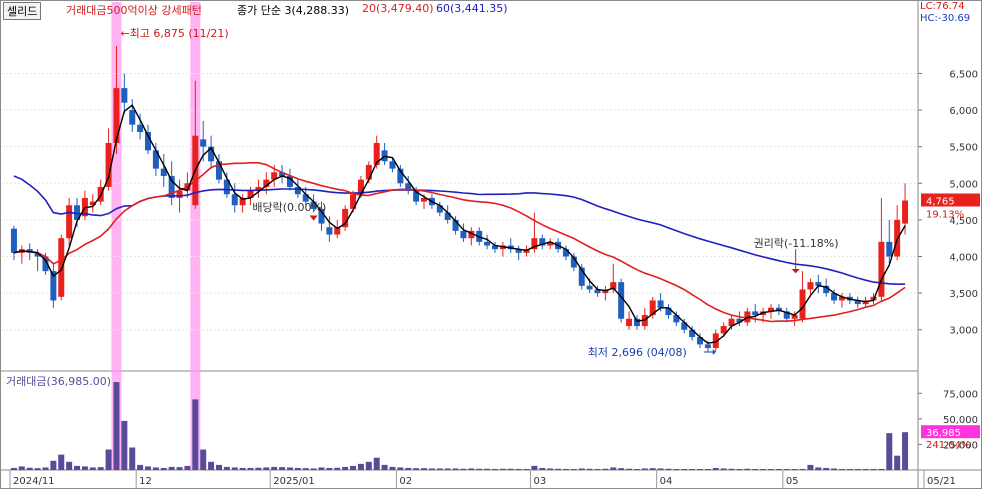 The height and width of the screenshot is (489, 982). I want to click on low-arrow-head, so click(714, 351).